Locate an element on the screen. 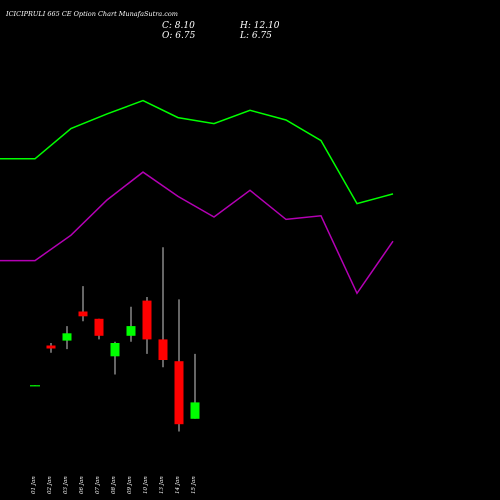 The width and height of the screenshot is (500, 500). low-label: L: 6.75 is located at coordinates (255, 36).